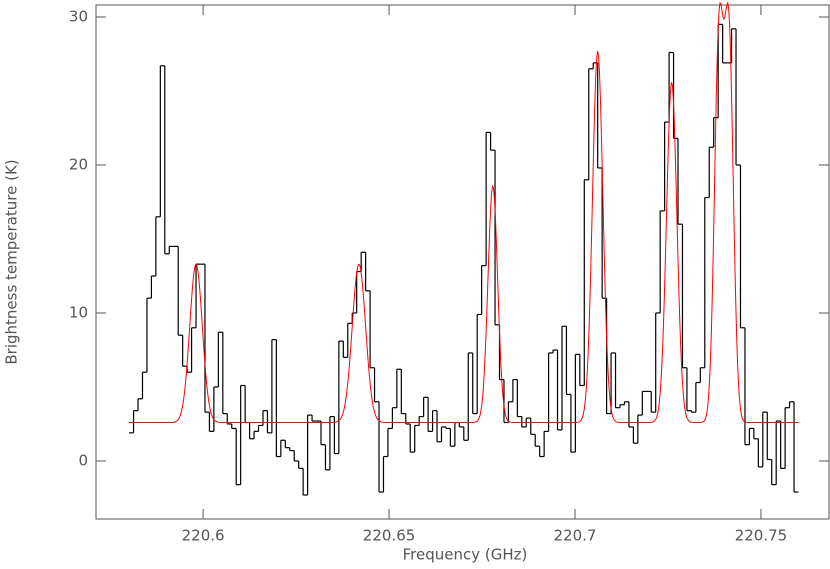  I want to click on y-tick-label: 0, so click(83, 460).